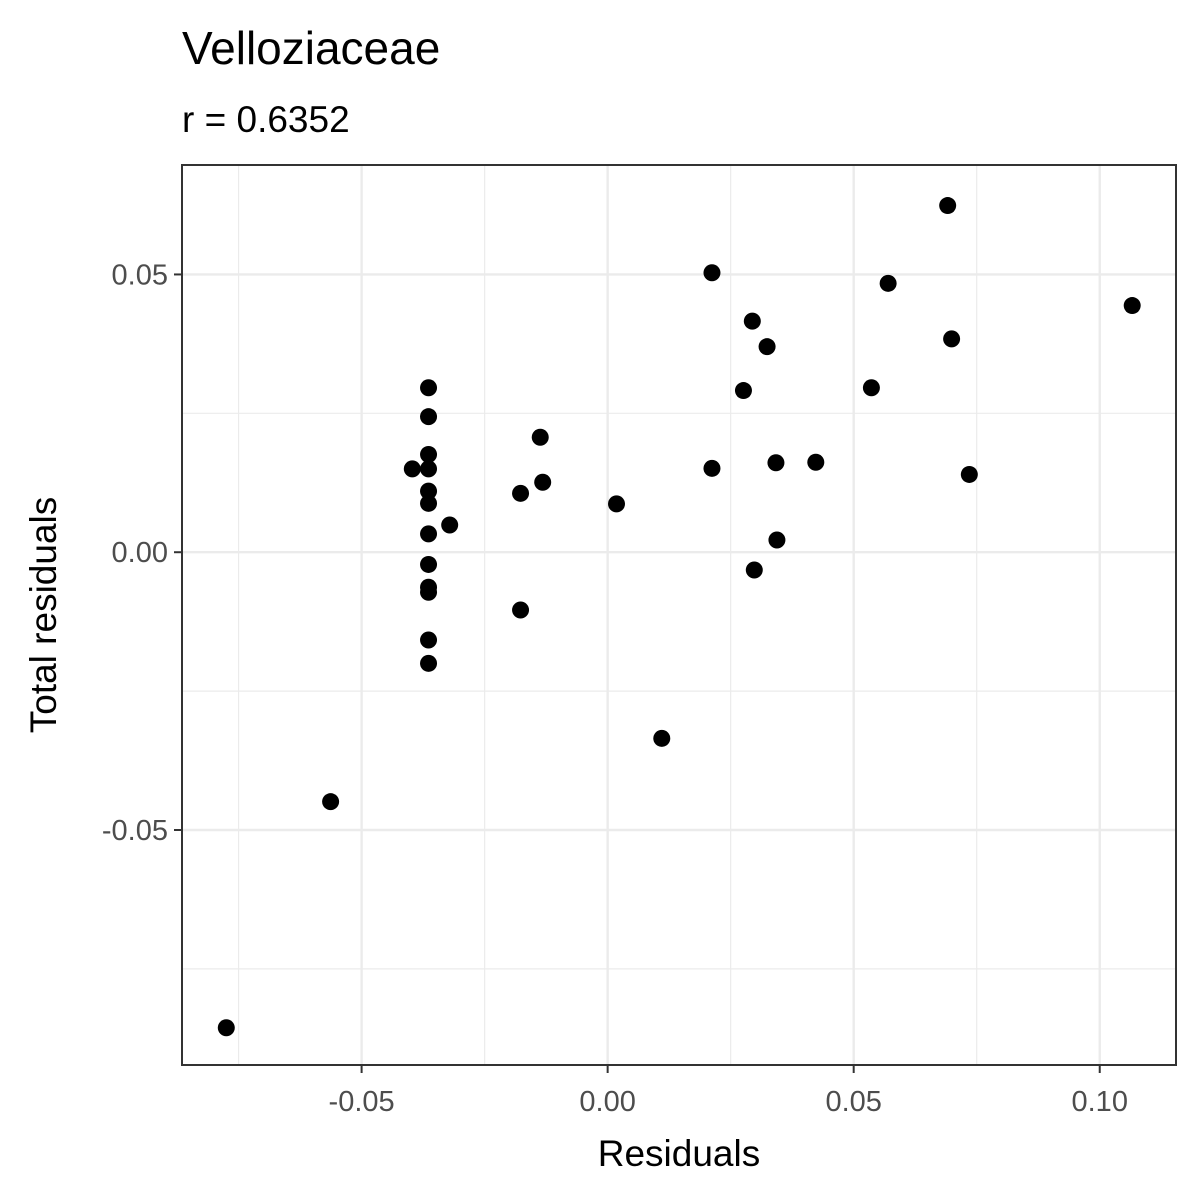  What do you see at coordinates (266, 119) in the screenshot?
I see `chart-subtitle: r = 0.6352` at bounding box center [266, 119].